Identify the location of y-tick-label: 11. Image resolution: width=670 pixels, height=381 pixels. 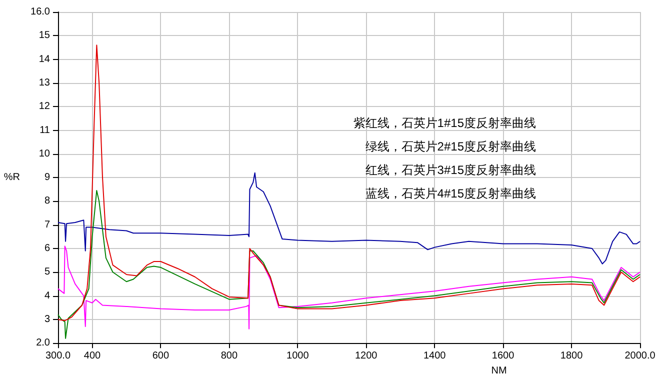
(45, 130).